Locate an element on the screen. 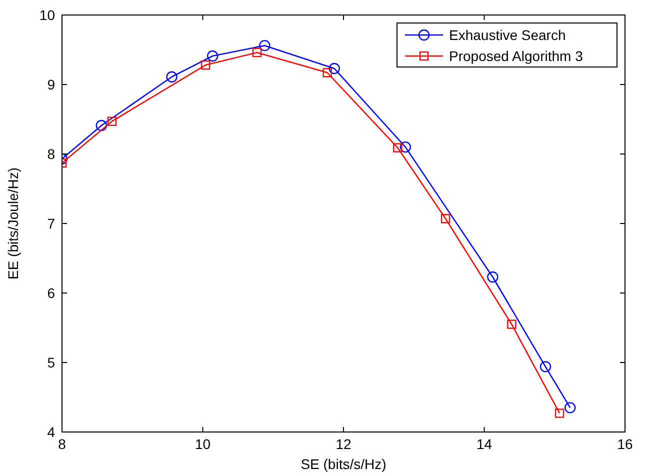  y-tick-label: 9 is located at coordinates (51, 84).